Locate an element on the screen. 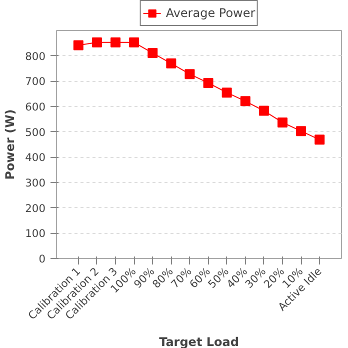  y-tick-label: 200 is located at coordinates (35, 208).